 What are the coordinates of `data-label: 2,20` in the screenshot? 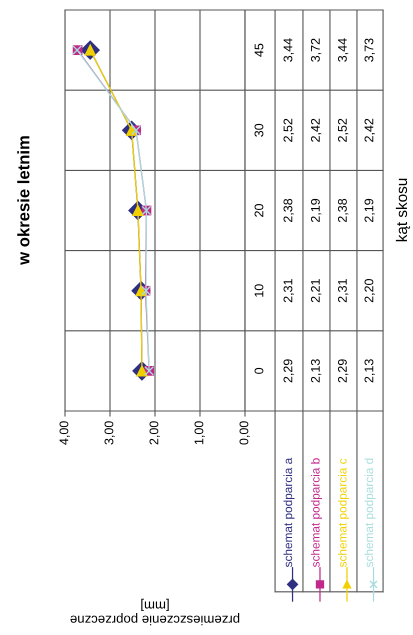 It's located at (369, 290).